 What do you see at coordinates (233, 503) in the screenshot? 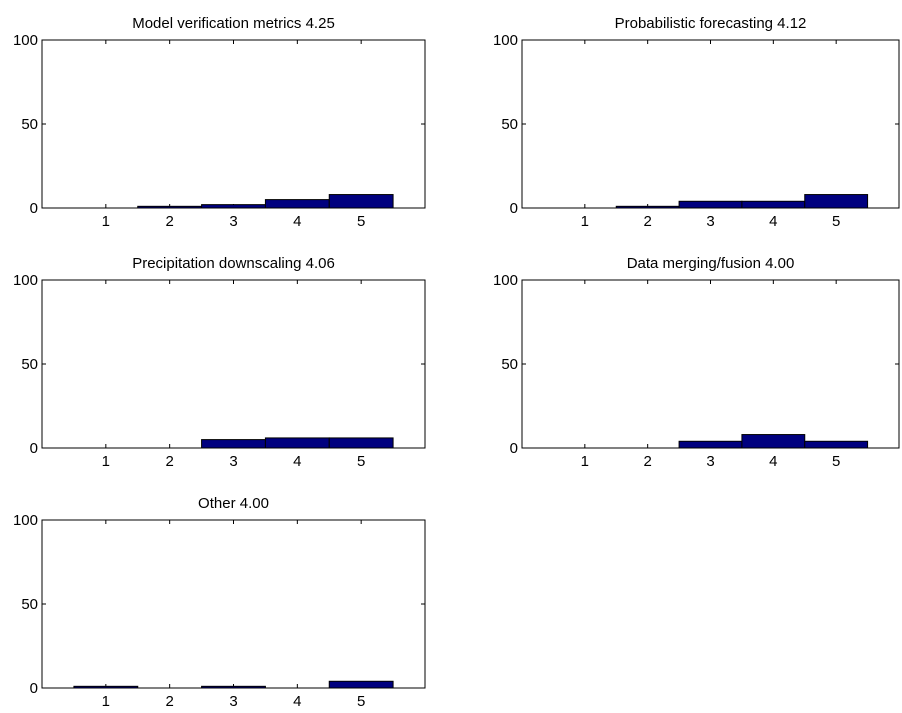
I see `chart-title: Other 4.00` at bounding box center [233, 503].